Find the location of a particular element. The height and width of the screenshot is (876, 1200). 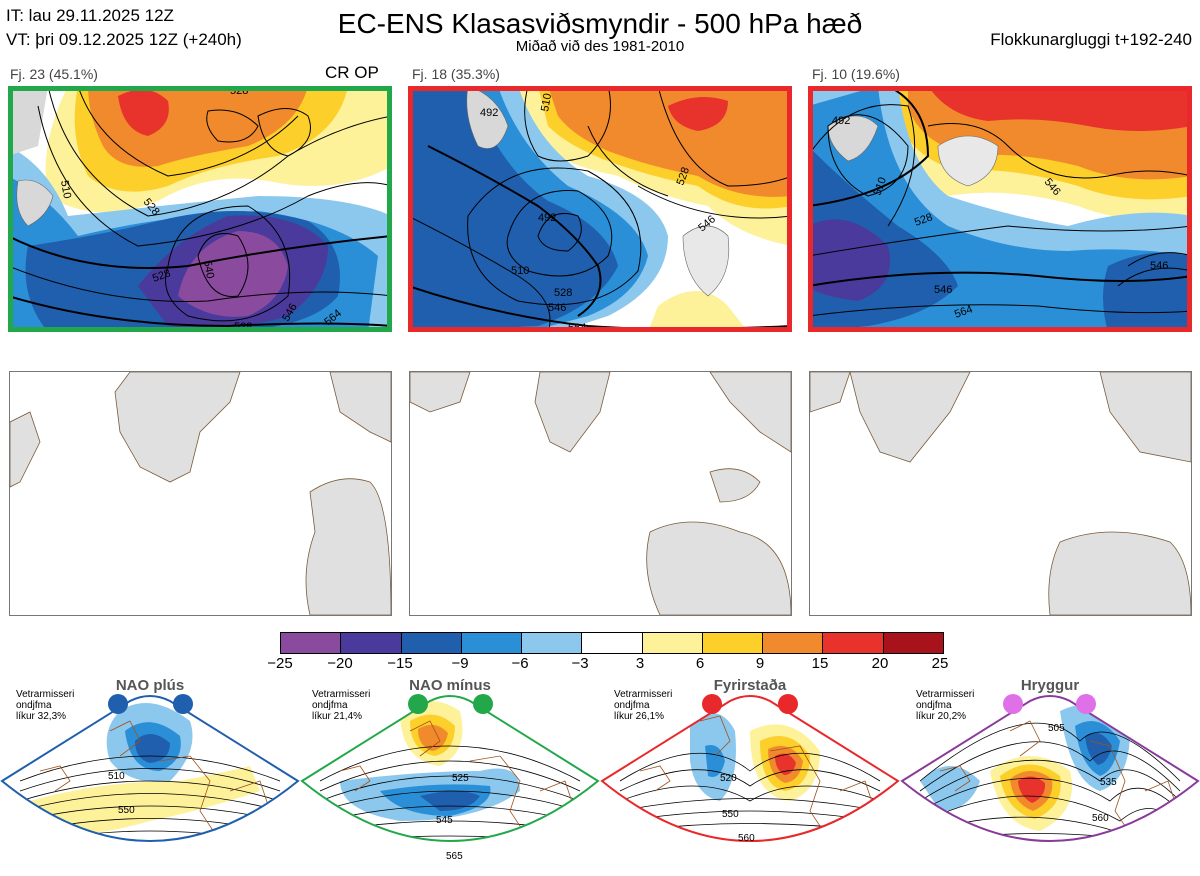

colorbar-tick: 25 is located at coordinates (940, 663).